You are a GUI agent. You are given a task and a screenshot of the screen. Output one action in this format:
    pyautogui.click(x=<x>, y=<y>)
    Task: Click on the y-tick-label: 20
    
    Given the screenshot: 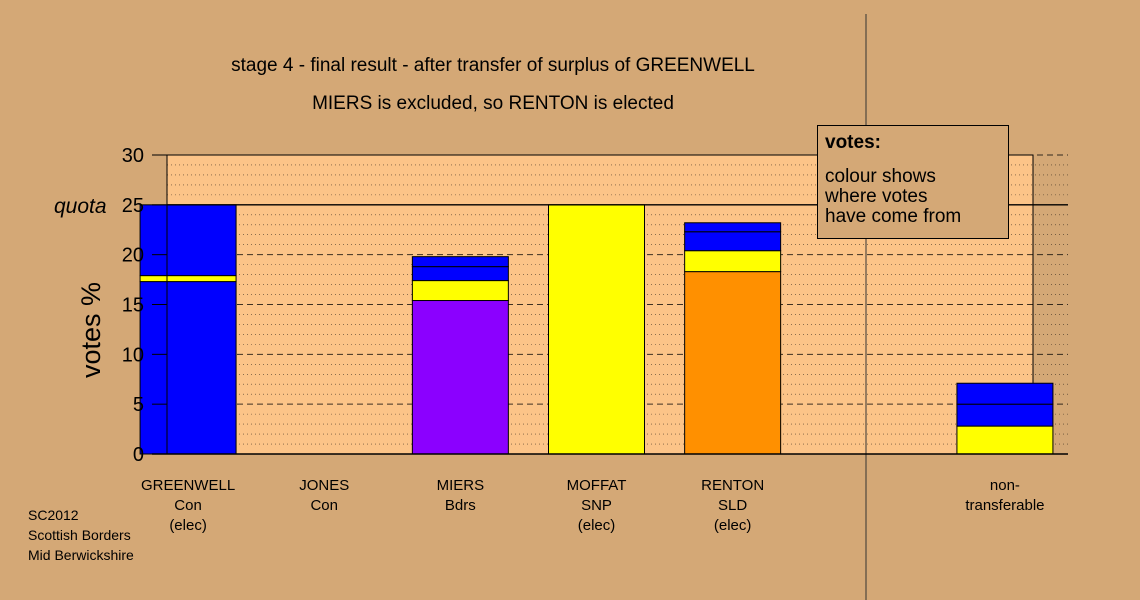 What is the action you would take?
    pyautogui.click(x=133, y=256)
    